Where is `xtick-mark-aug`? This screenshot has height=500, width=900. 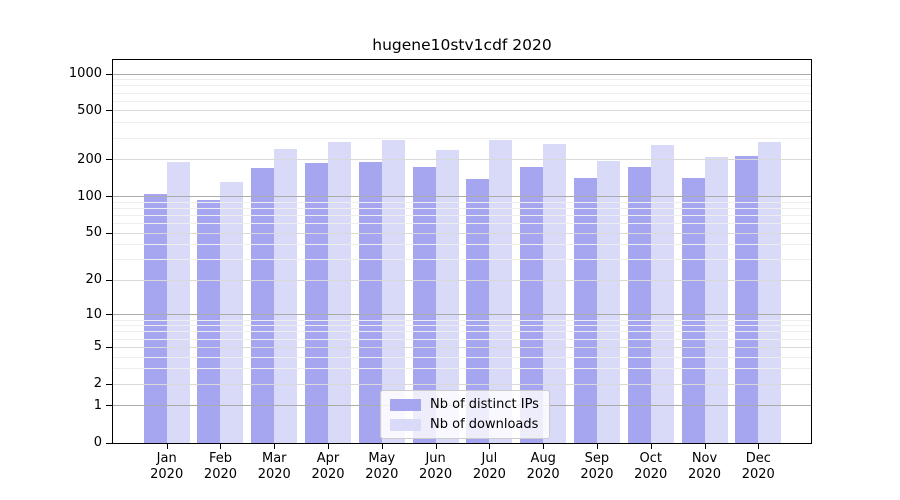 xtick-mark-aug is located at coordinates (544, 446).